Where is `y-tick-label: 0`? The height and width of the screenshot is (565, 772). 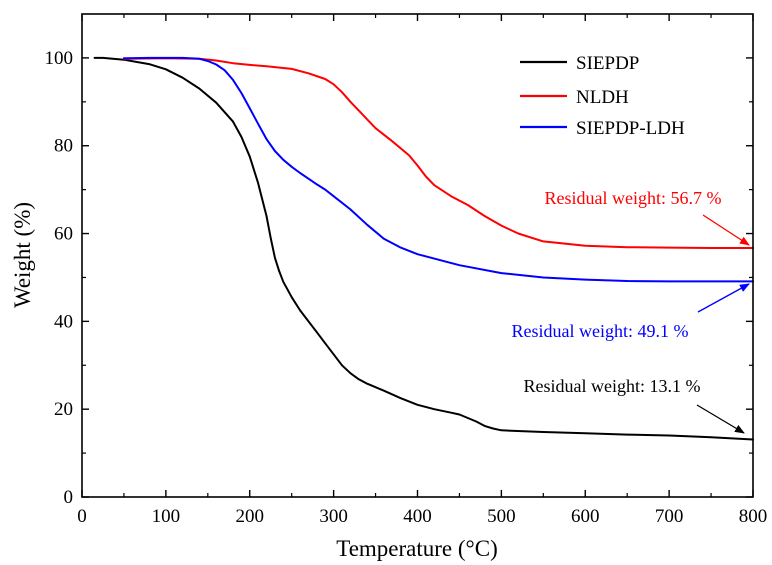 y-tick-label: 0 is located at coordinates (69, 497).